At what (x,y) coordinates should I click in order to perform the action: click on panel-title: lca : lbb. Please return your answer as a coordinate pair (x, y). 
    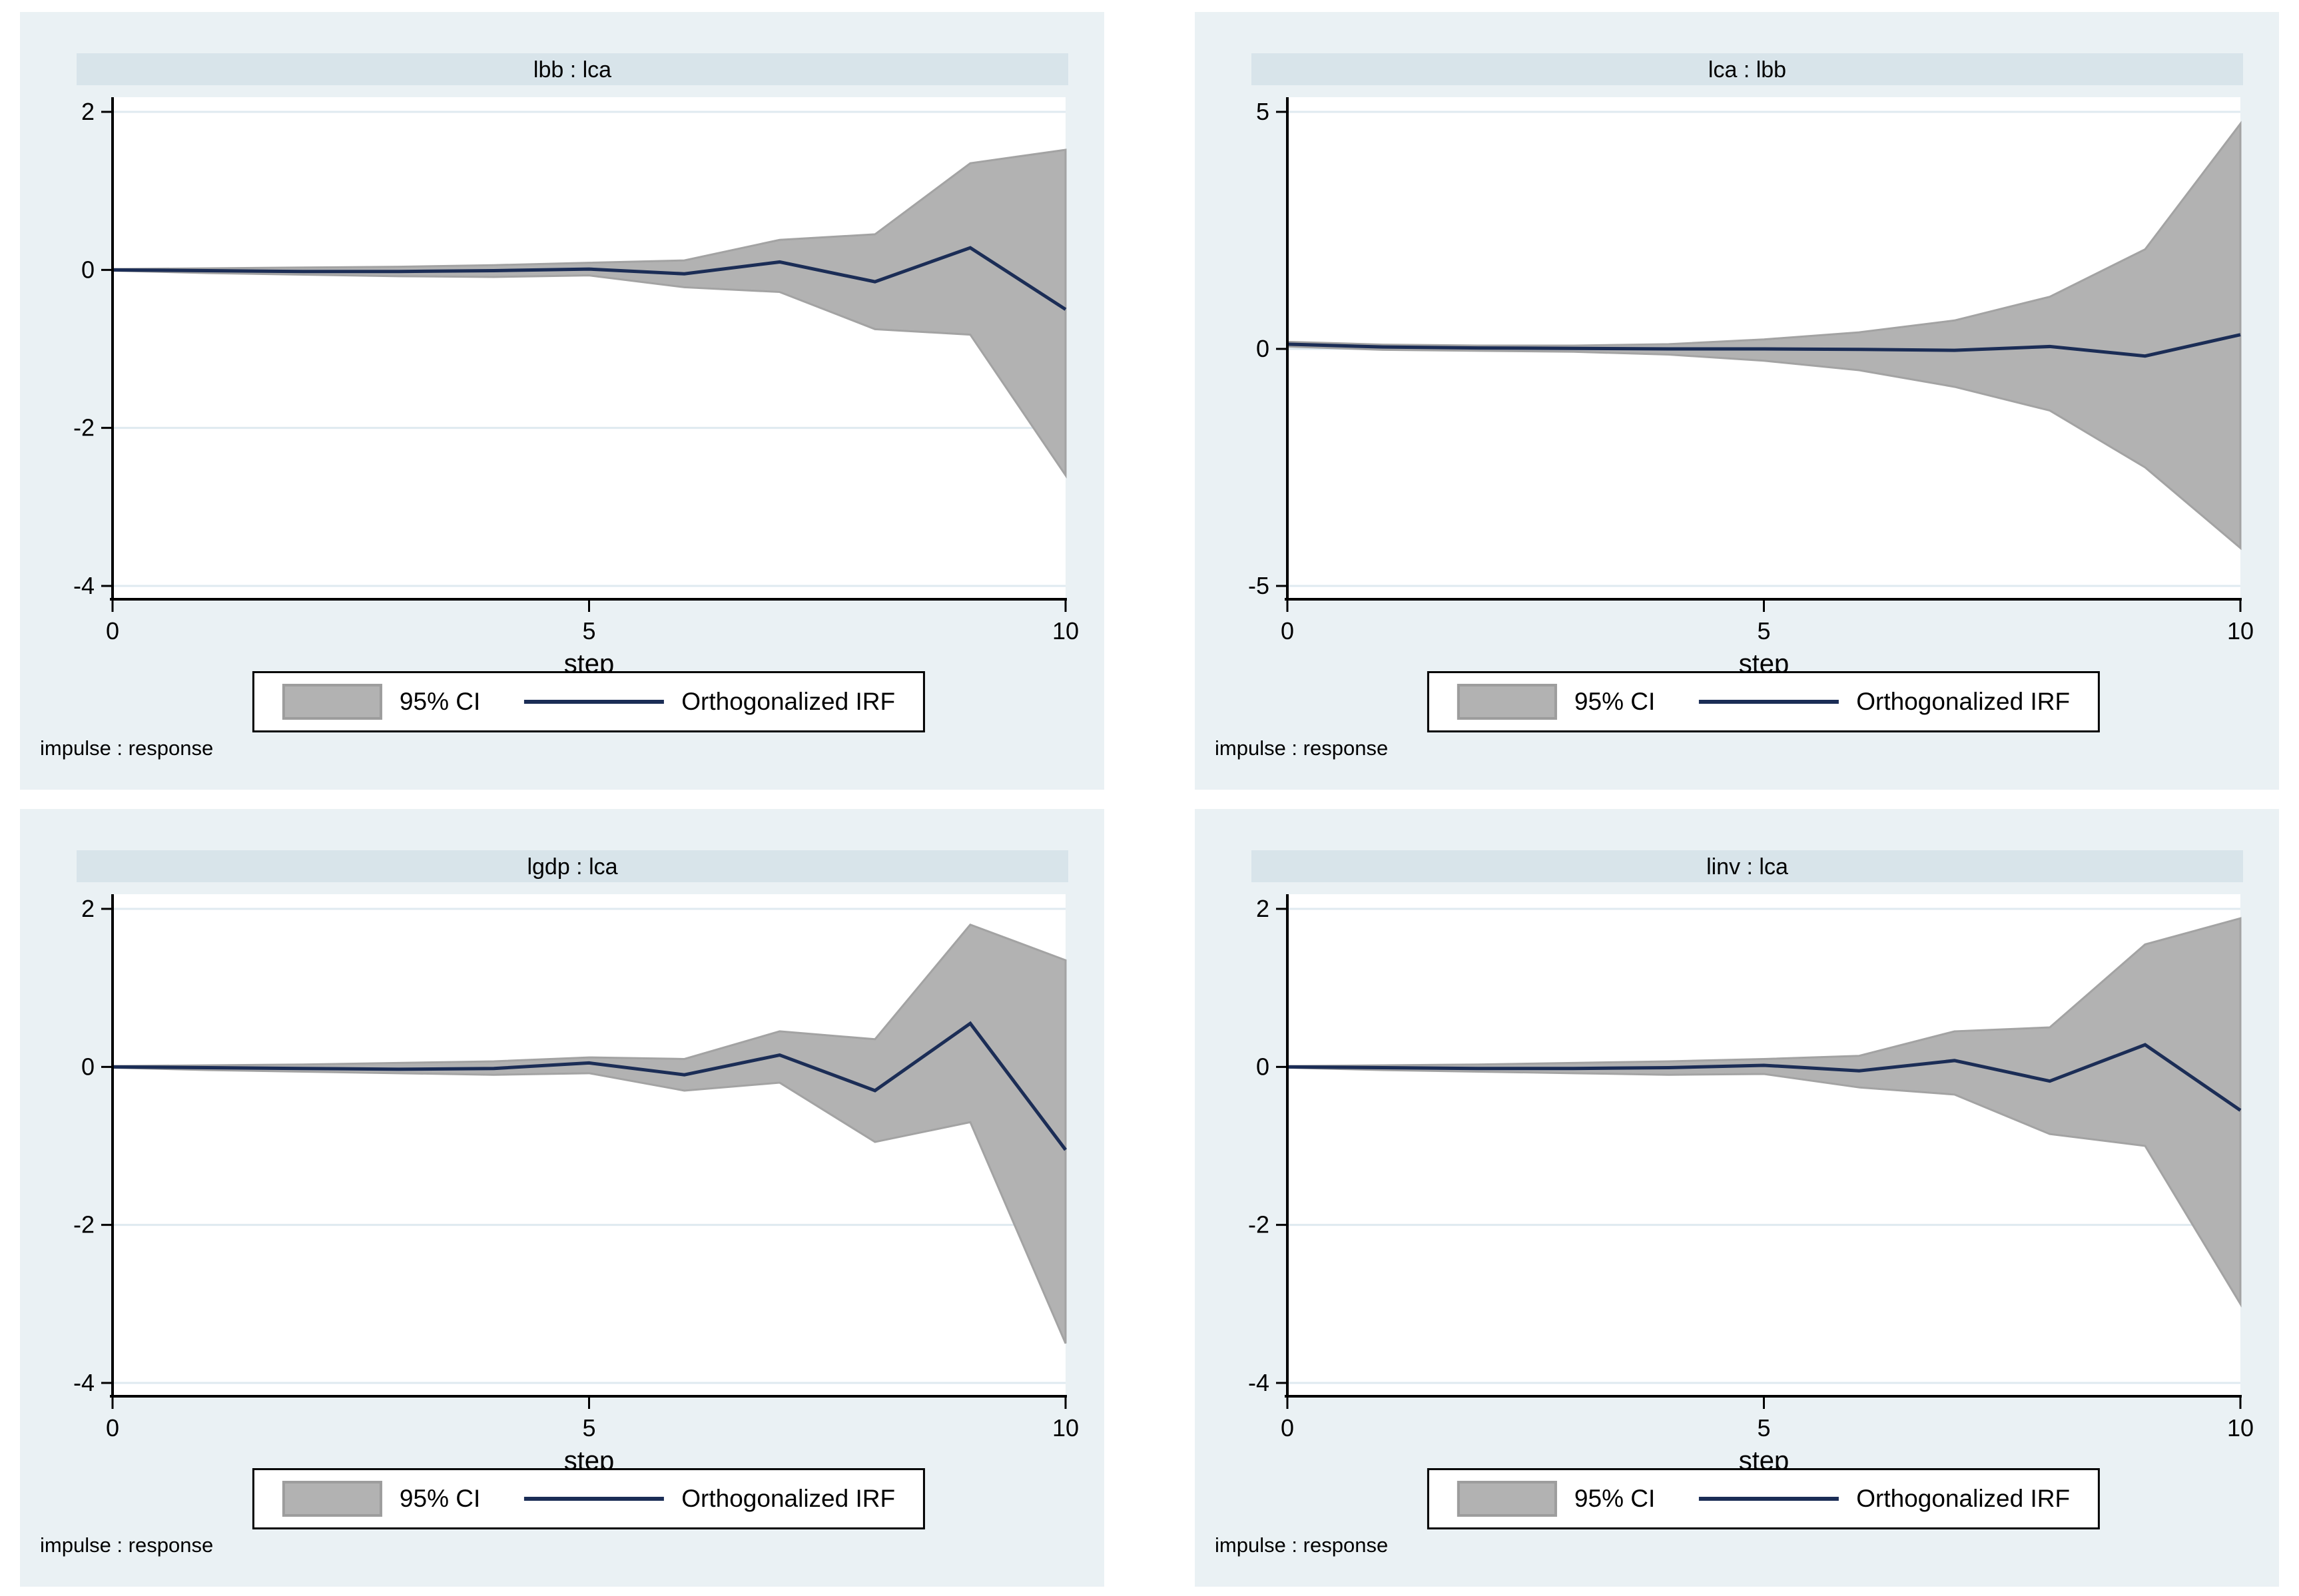
    Looking at the image, I should click on (1747, 69).